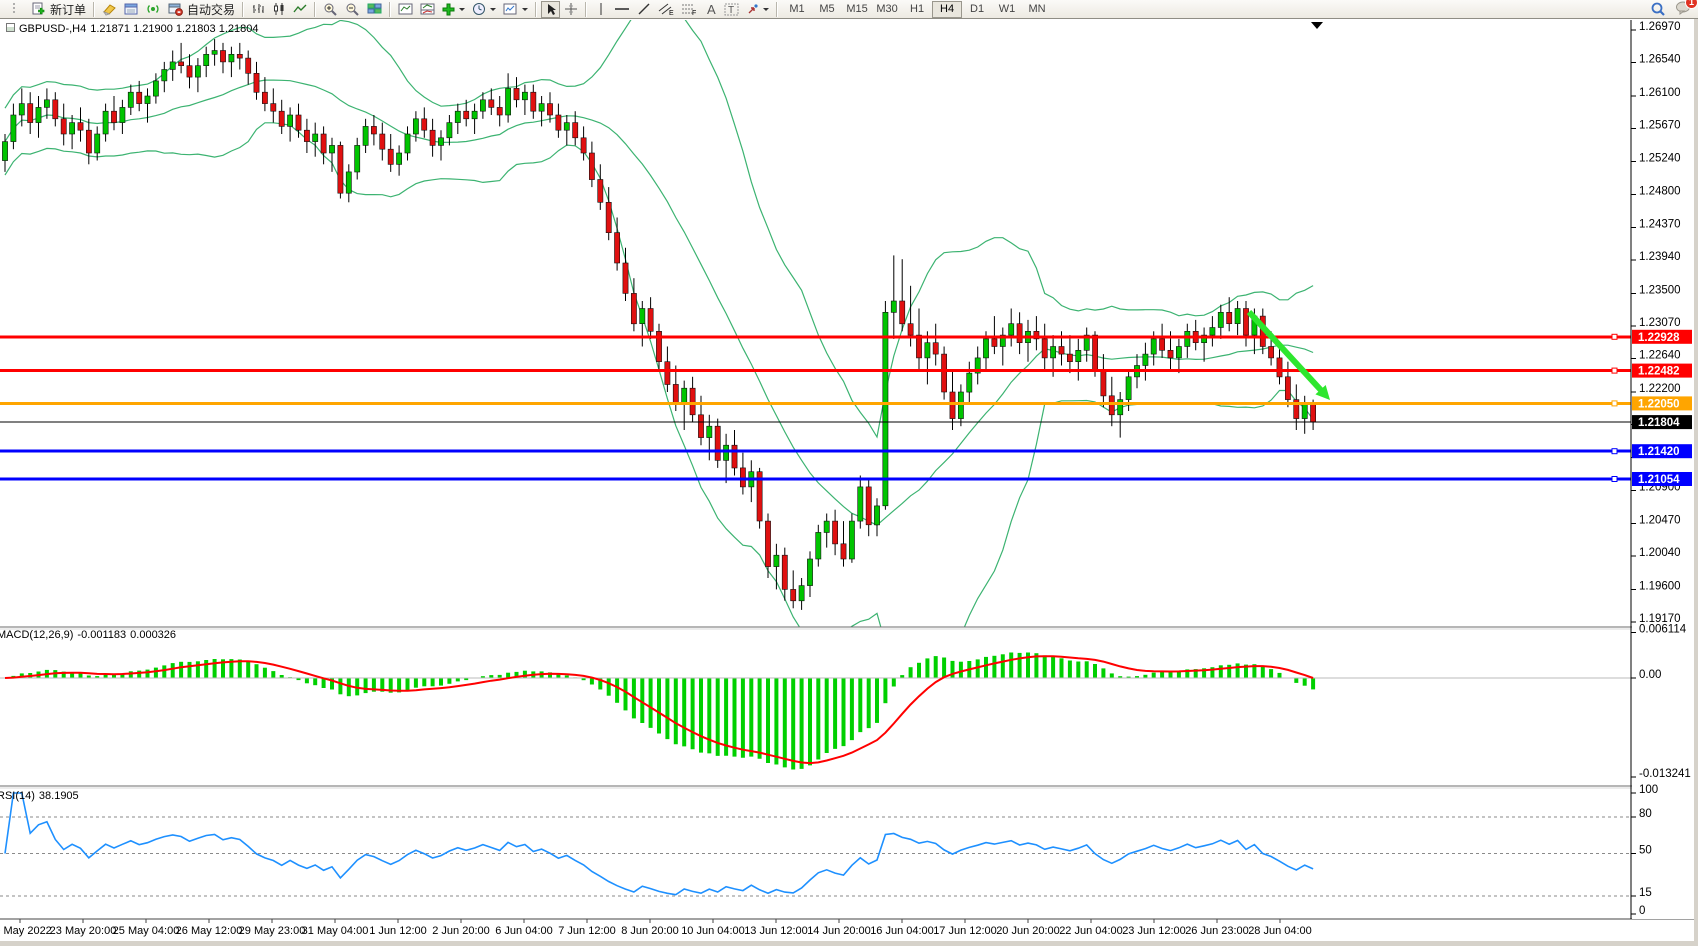 Image resolution: width=1698 pixels, height=946 pixels. Describe the element at coordinates (622, 9) in the screenshot. I see `horizontal-line-button` at that location.